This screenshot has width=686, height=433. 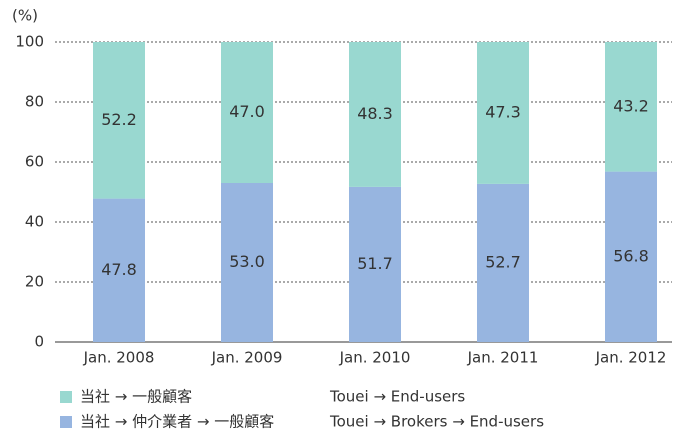 I want to click on value-label: 53.0, so click(x=247, y=261).